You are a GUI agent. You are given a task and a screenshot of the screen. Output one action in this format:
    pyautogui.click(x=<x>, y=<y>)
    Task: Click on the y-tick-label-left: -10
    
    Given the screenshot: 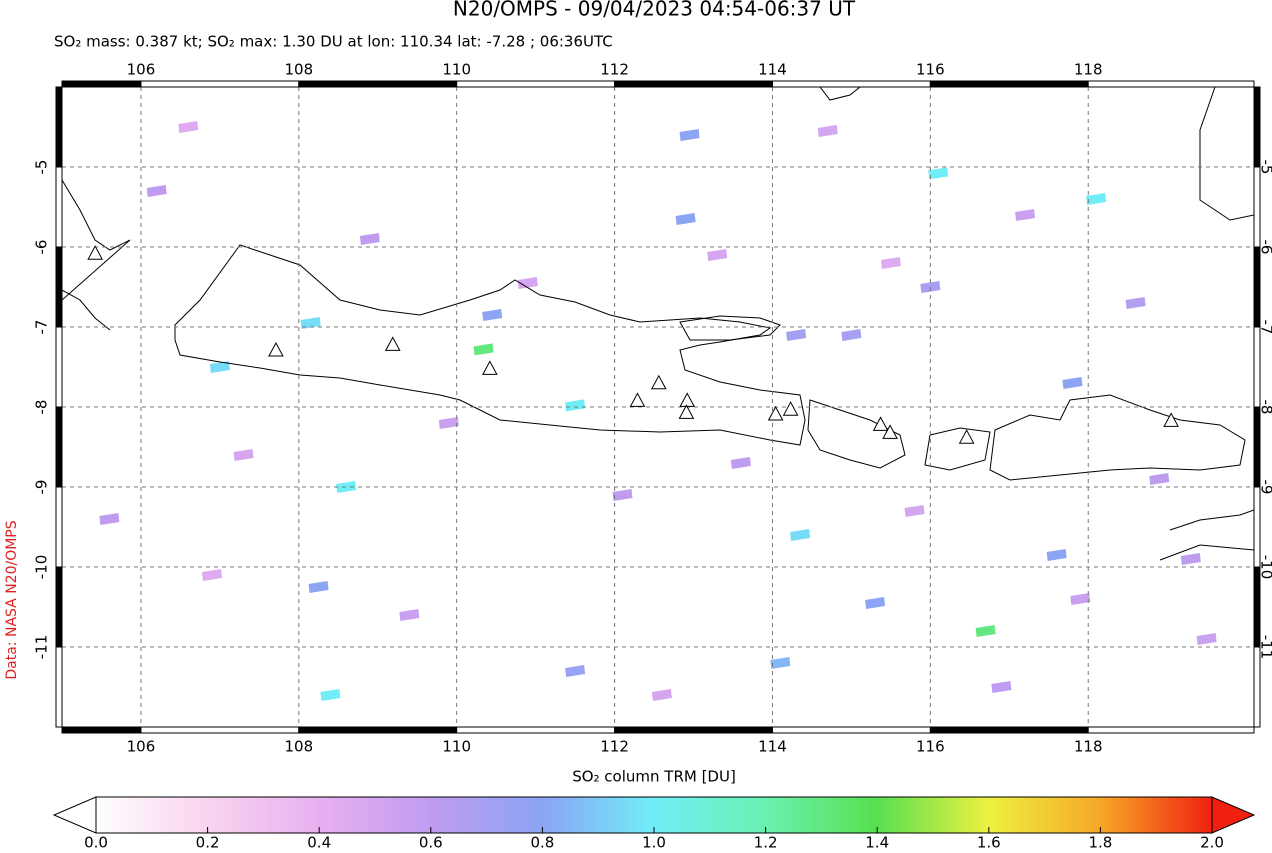 What is the action you would take?
    pyautogui.click(x=42, y=567)
    